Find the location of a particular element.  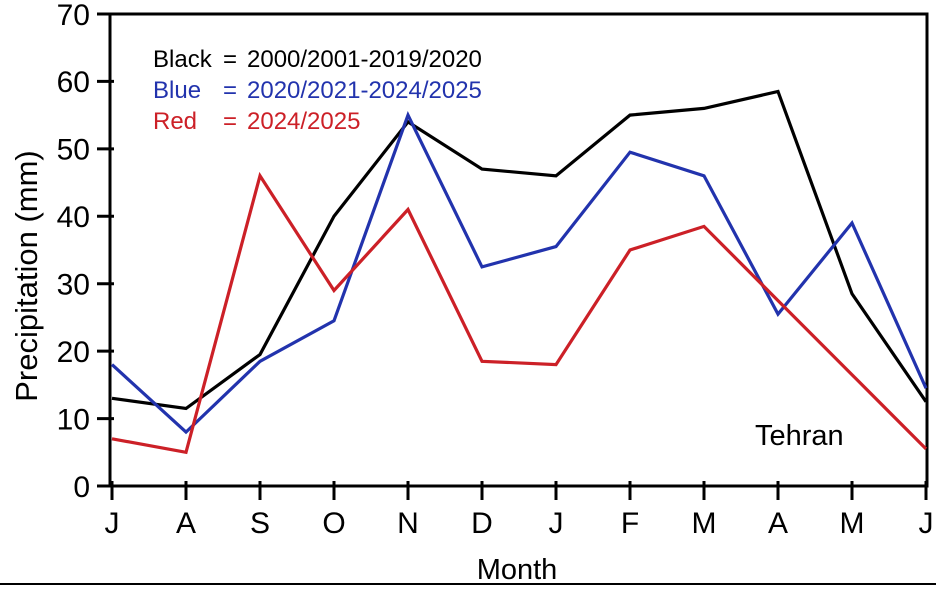

legend-value-blue: 2020/2021-2024/2025 is located at coordinates (364, 90).